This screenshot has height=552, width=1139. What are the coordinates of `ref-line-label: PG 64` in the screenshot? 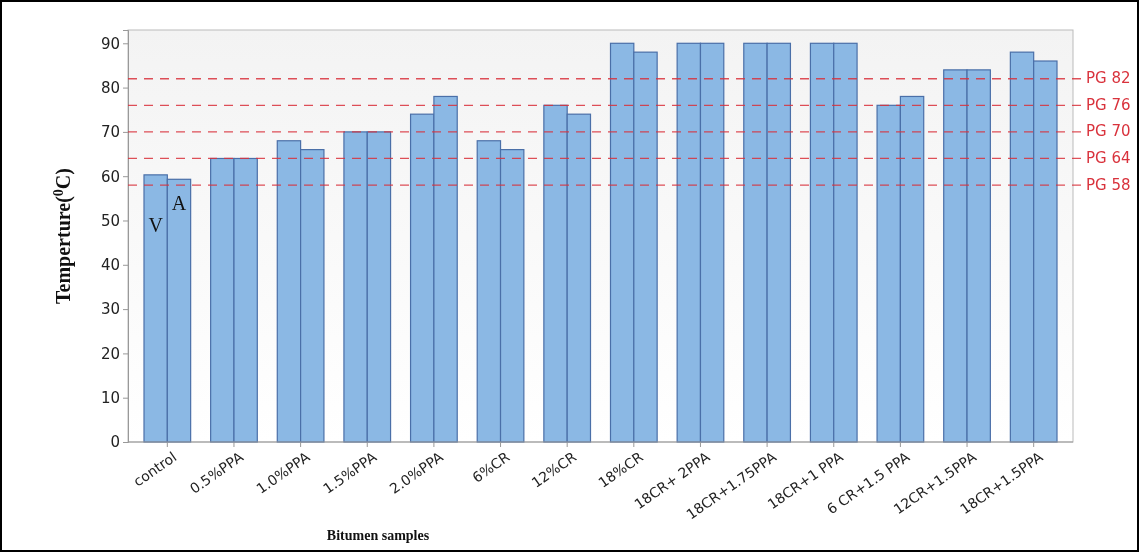 It's located at (1108, 157).